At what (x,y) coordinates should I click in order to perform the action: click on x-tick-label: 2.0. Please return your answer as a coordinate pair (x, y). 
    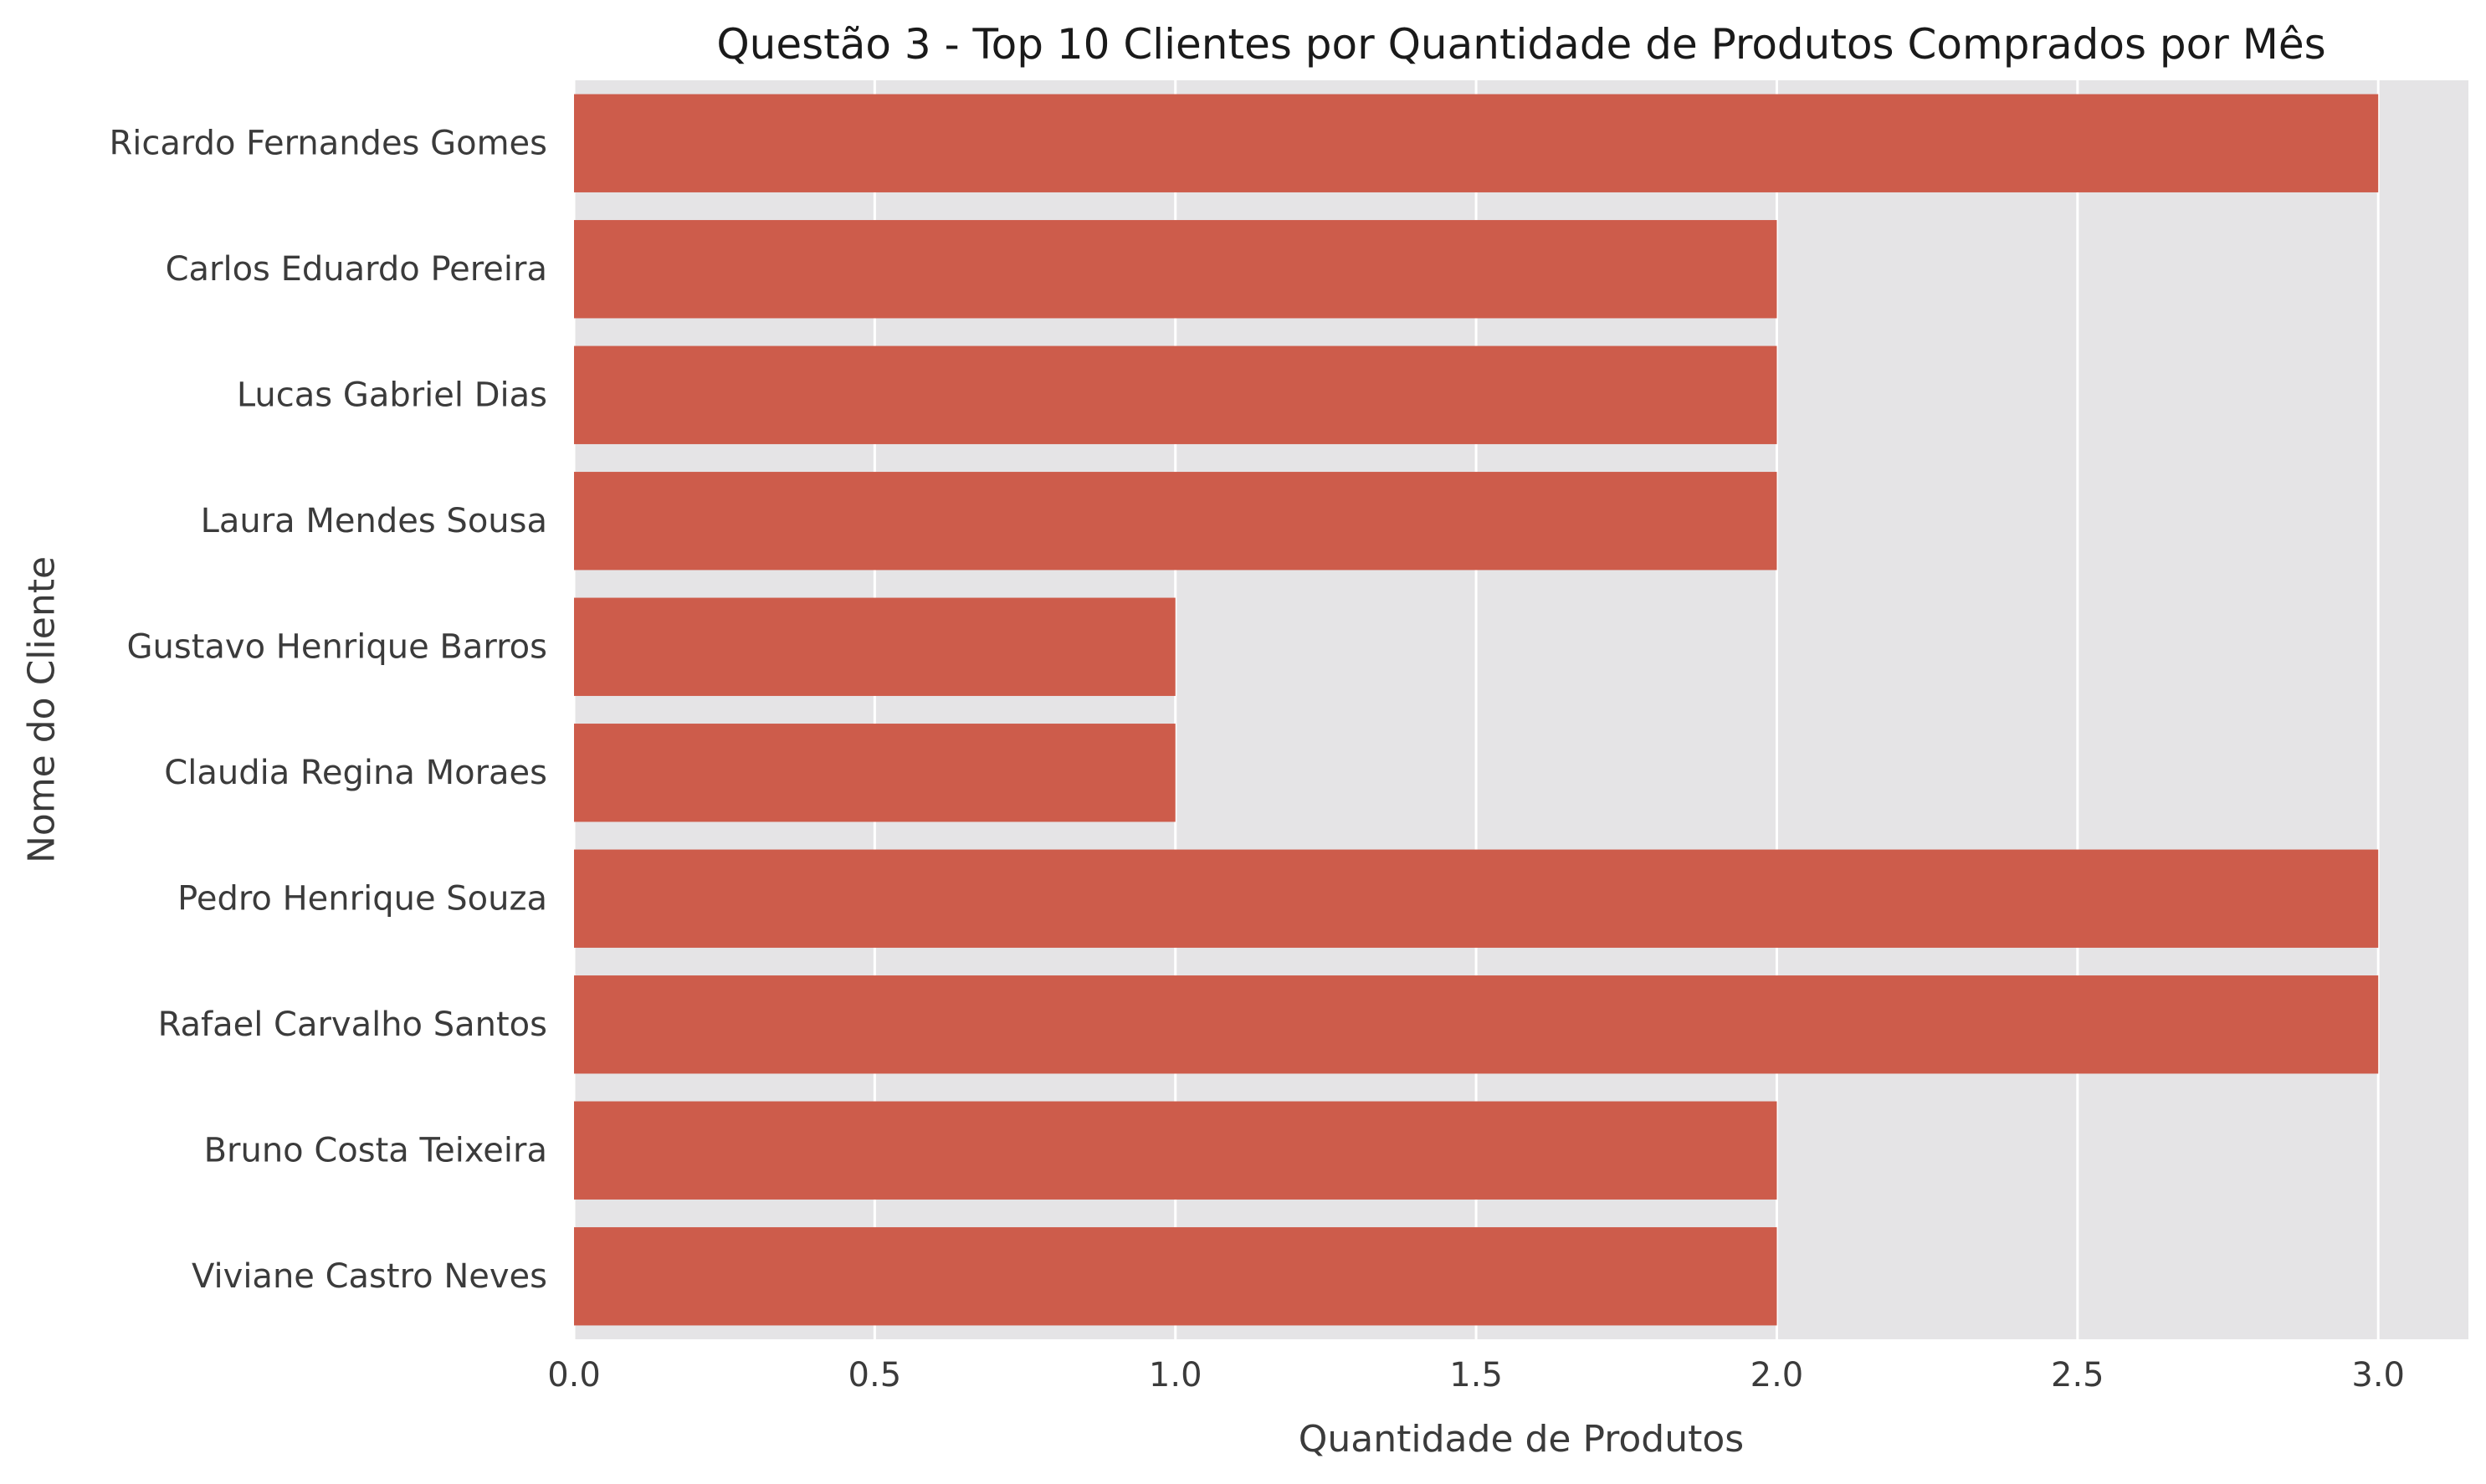
    Looking at the image, I should click on (1777, 1375).